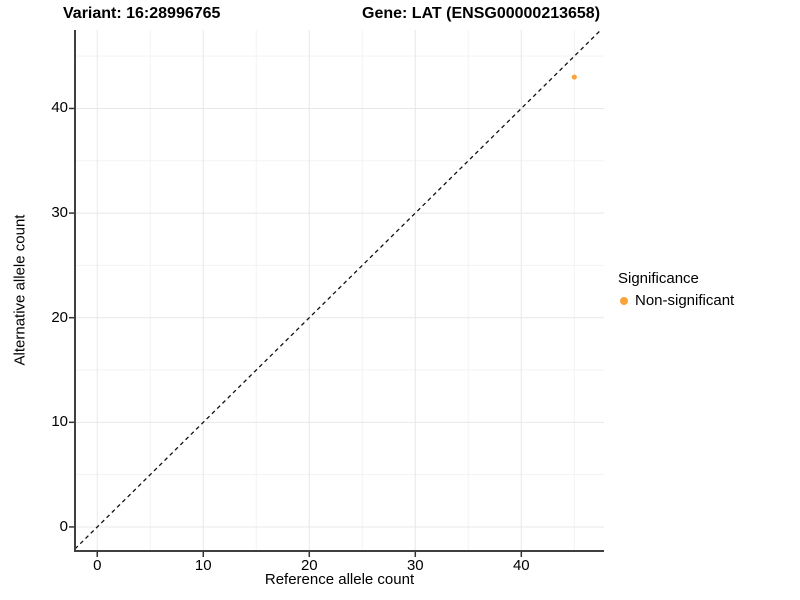 This screenshot has width=800, height=600. Describe the element at coordinates (59, 317) in the screenshot. I see `y-tick-label: 20` at that location.